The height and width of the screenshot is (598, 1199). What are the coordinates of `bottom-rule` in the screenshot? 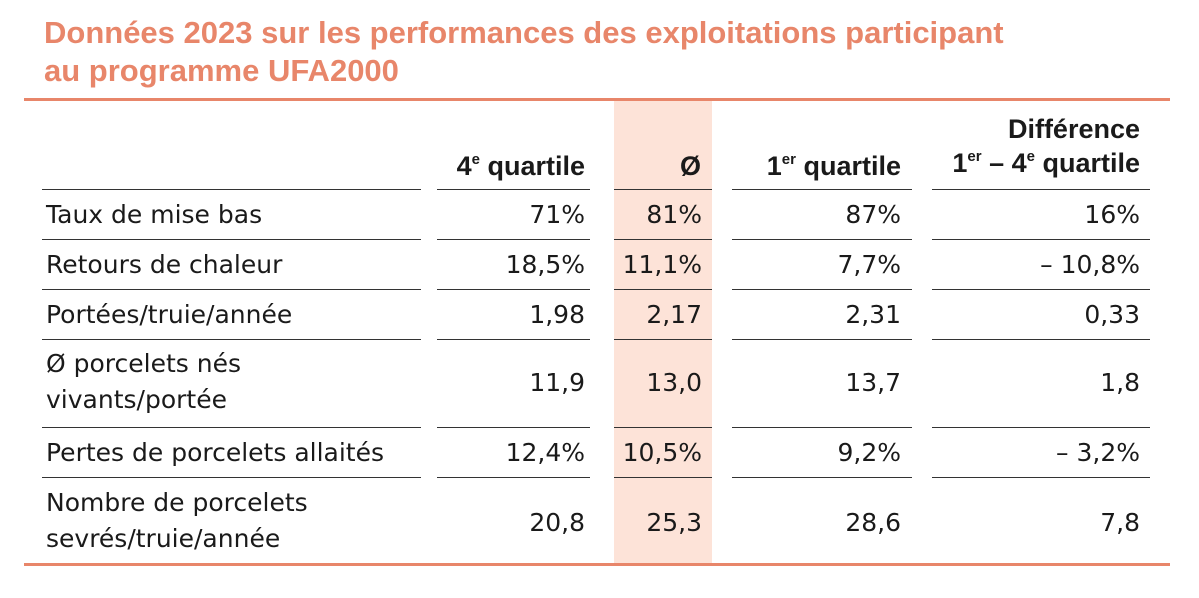 It's located at (597, 564).